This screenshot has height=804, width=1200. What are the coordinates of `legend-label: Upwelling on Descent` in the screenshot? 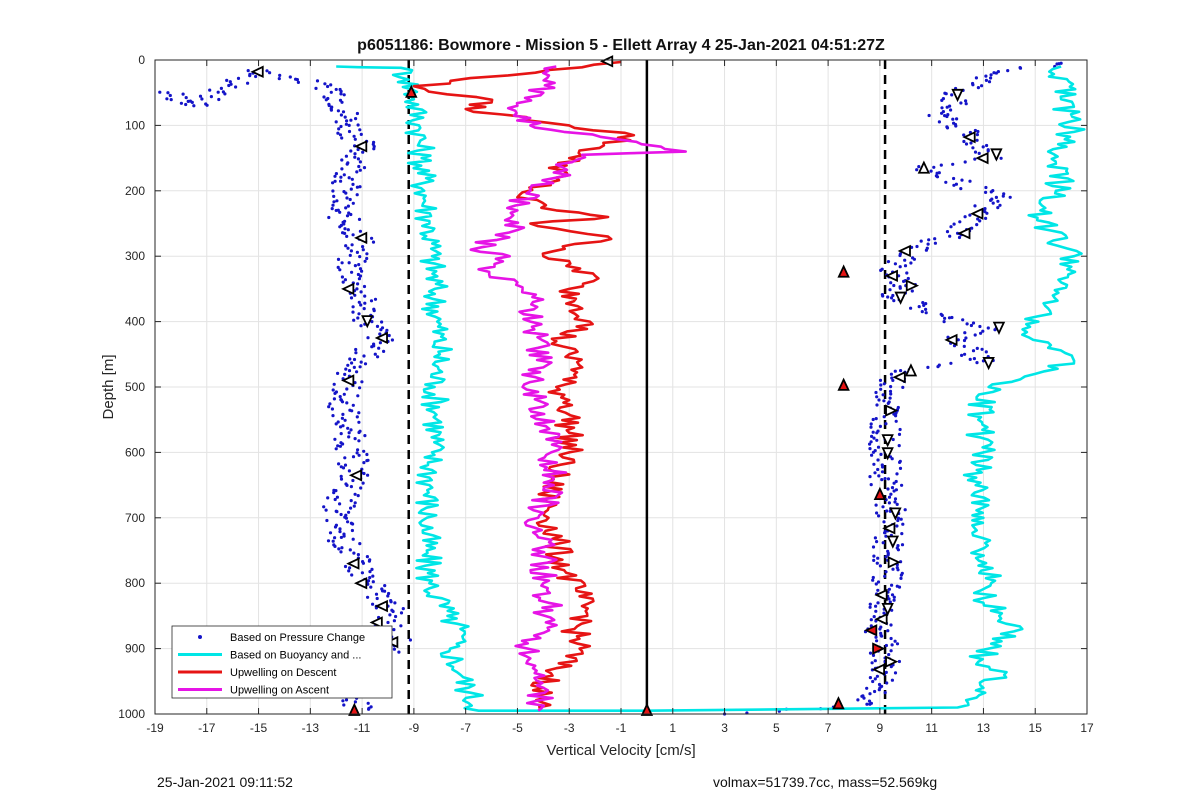 It's located at (283, 673).